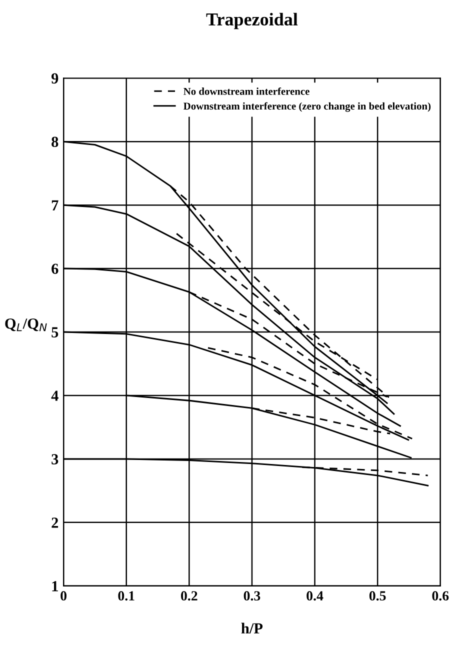 This screenshot has width=454, height=651. I want to click on x-axis-title: h/P, so click(252, 628).